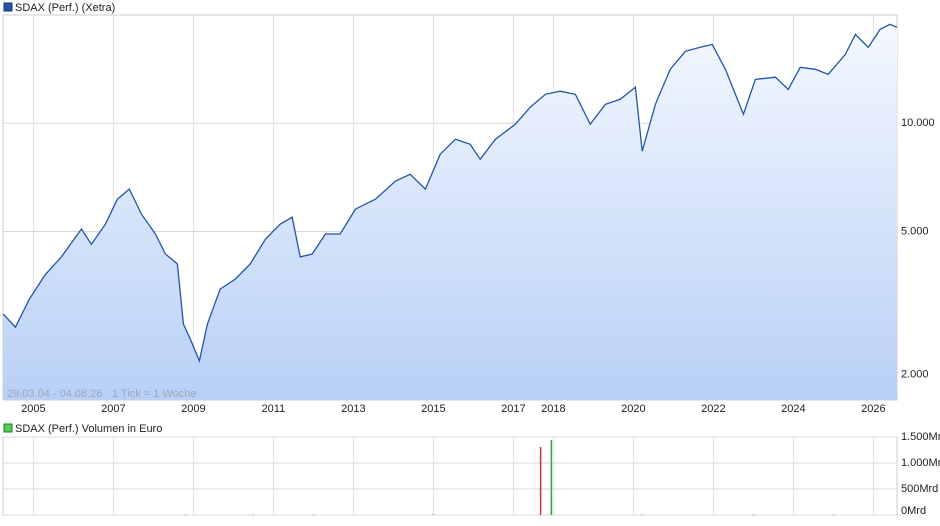  Describe the element at coordinates (33, 409) in the screenshot. I see `x-tick-label: 2005` at that location.